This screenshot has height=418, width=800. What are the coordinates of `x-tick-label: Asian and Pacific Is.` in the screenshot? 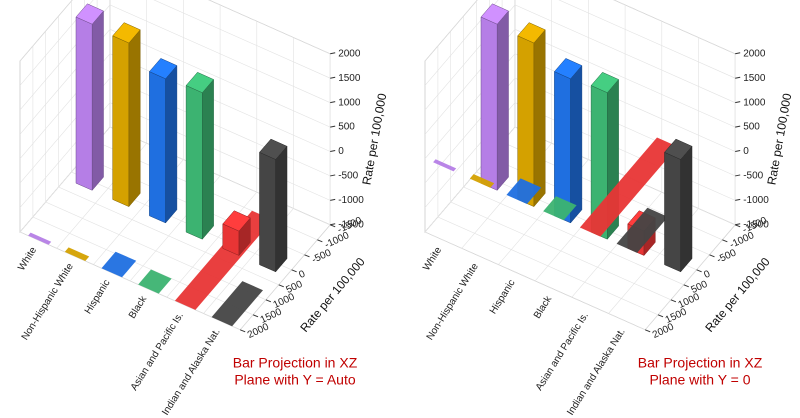 It's located at (562, 352).